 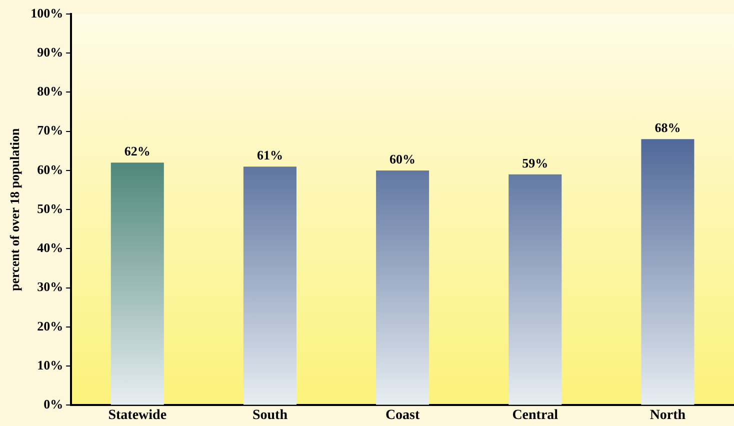 I want to click on y-tick-label: 0%, so click(x=54, y=404).